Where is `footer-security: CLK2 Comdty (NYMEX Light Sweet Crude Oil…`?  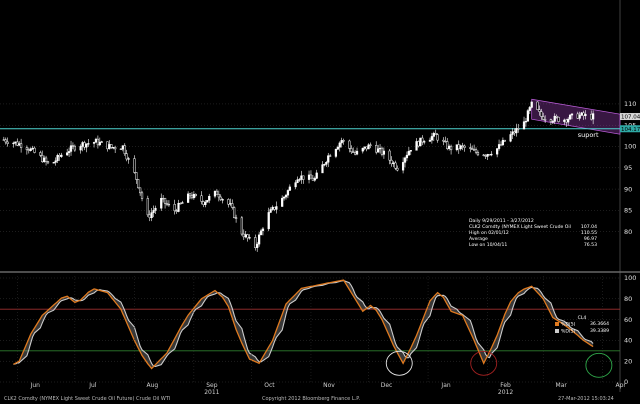
footer-security: CLK2 Comdty (NYMEX Light Sweet Crude Oil… is located at coordinates (87, 399).